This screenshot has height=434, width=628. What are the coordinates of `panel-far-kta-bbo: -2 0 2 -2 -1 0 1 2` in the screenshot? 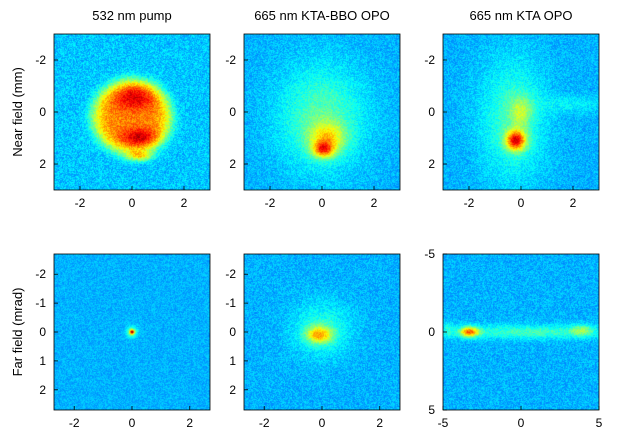 It's located at (313, 341).